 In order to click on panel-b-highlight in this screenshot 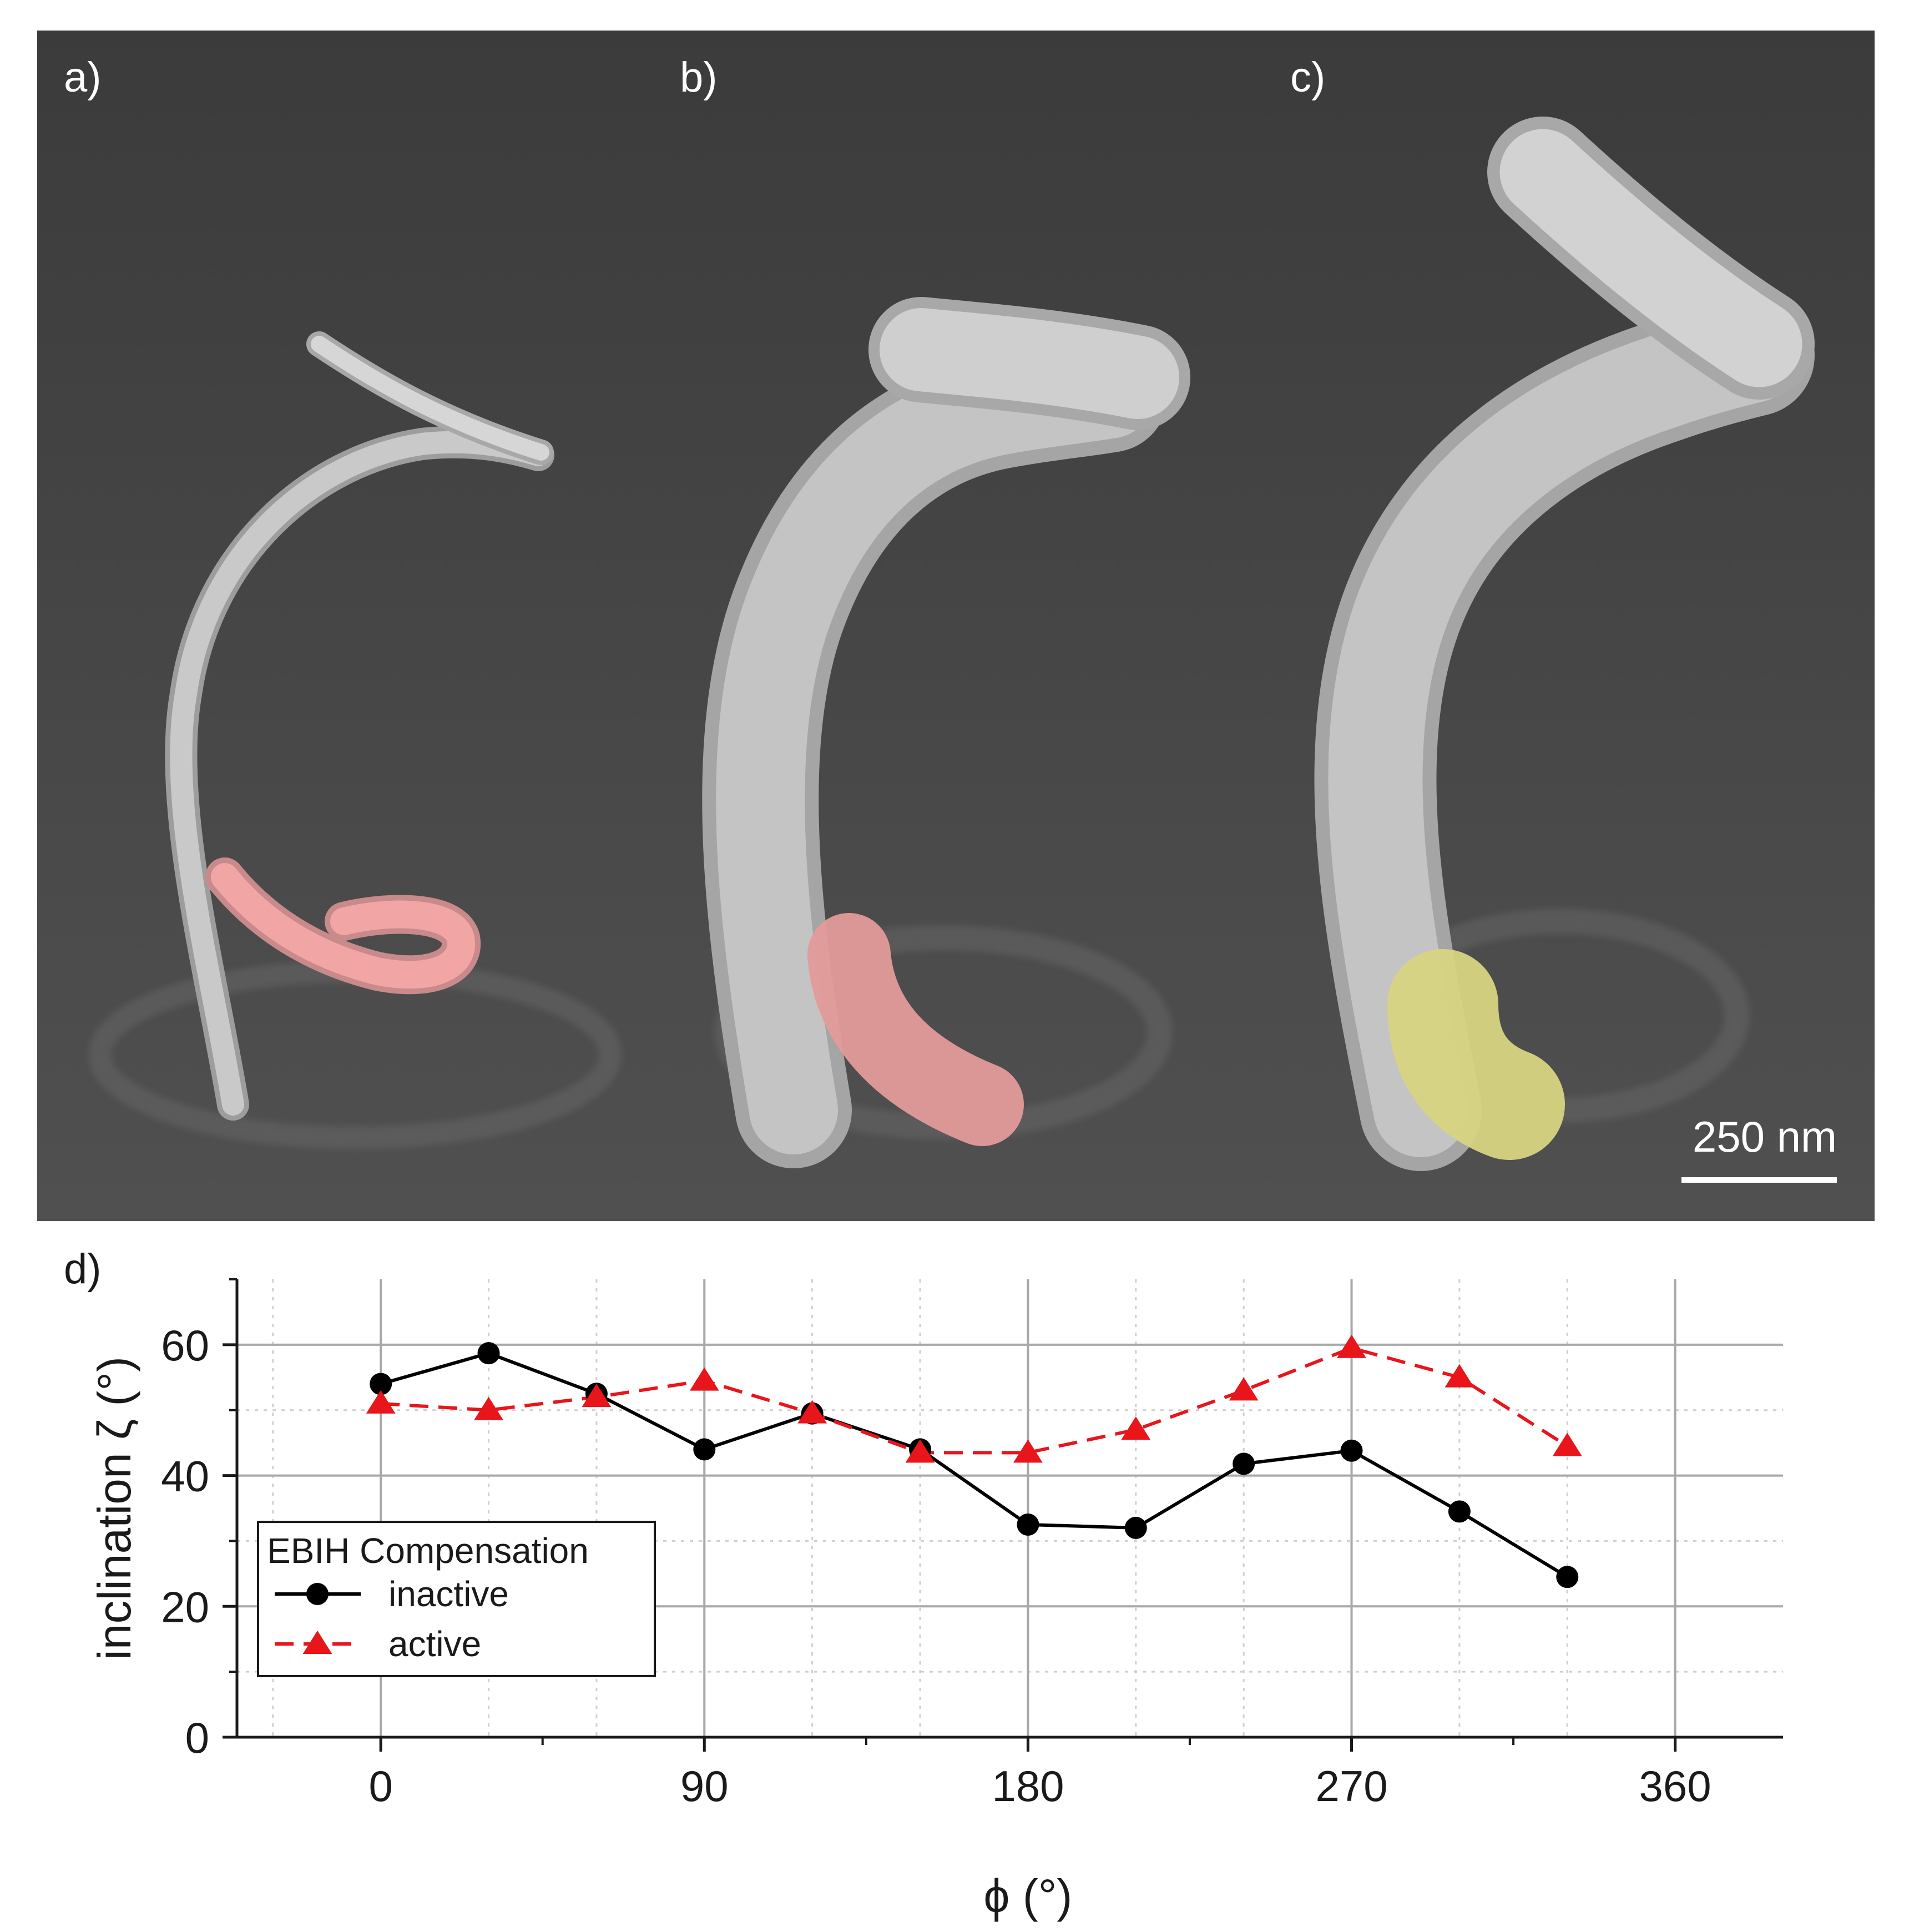, I will do `click(915, 1029)`.